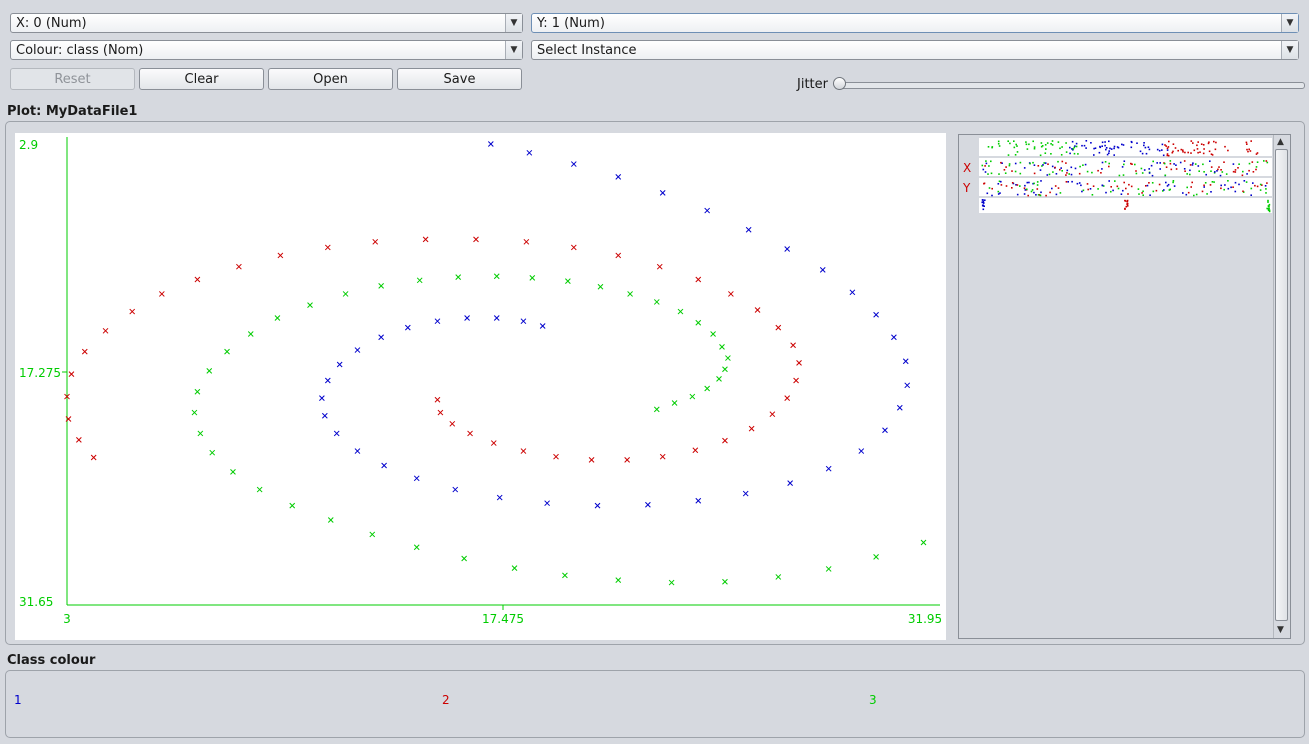 This screenshot has height=744, width=1309. Describe the element at coordinates (72, 79) in the screenshot. I see `reset-button: Reset` at that location.